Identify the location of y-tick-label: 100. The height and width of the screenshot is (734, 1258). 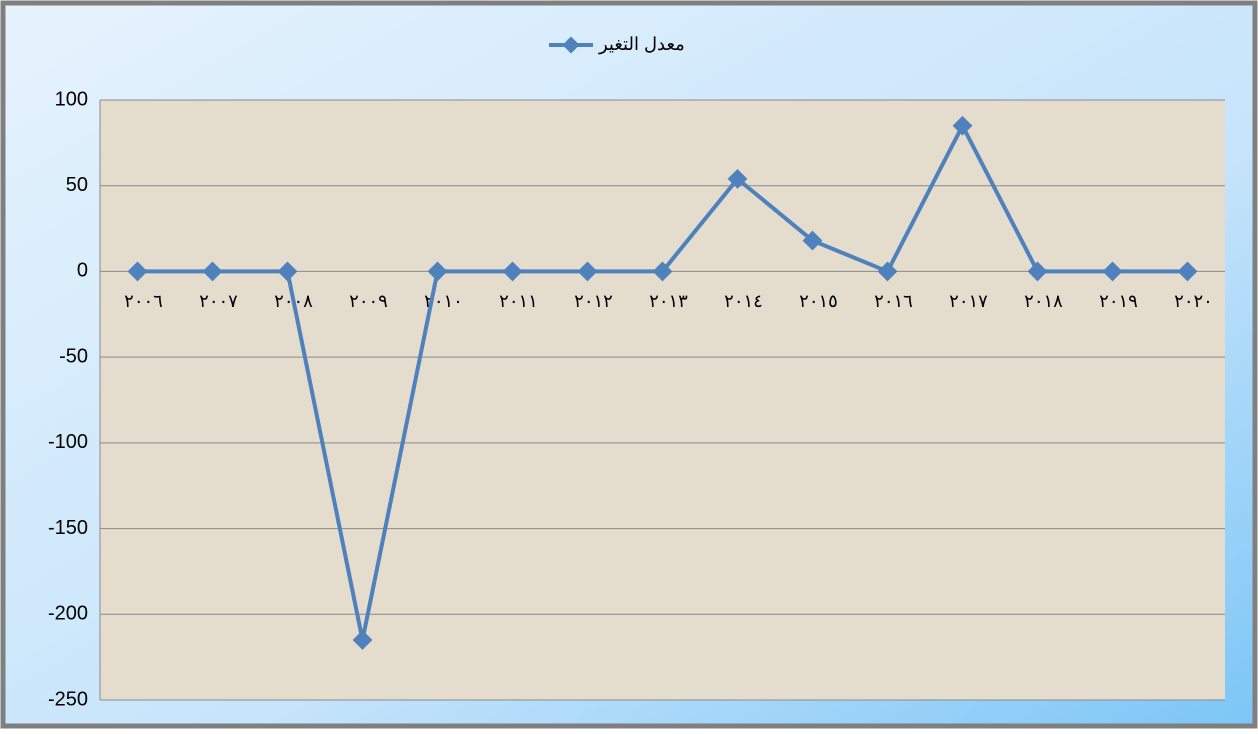
(71, 99).